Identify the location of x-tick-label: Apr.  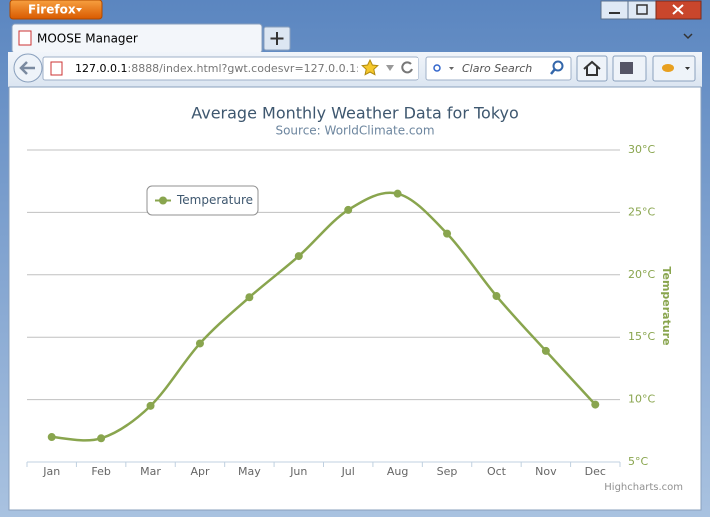
(200, 471).